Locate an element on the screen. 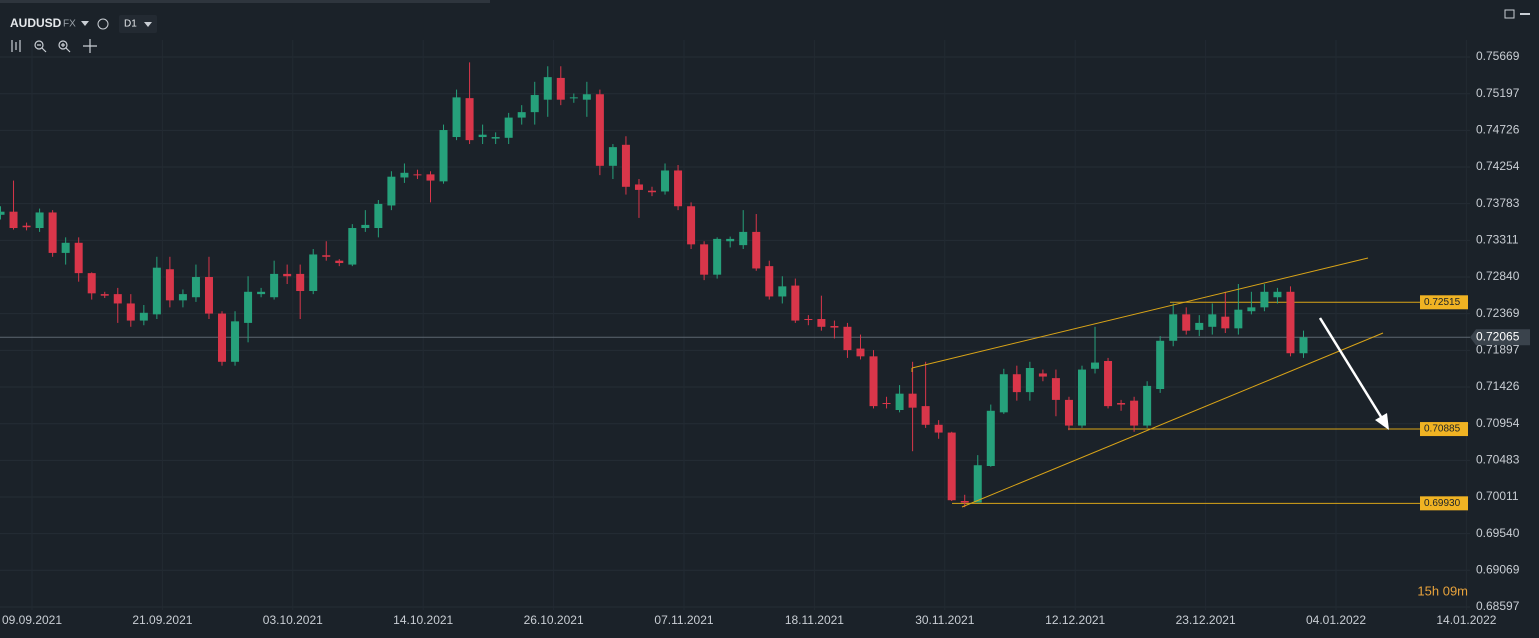  top-bar is located at coordinates (245, 1).